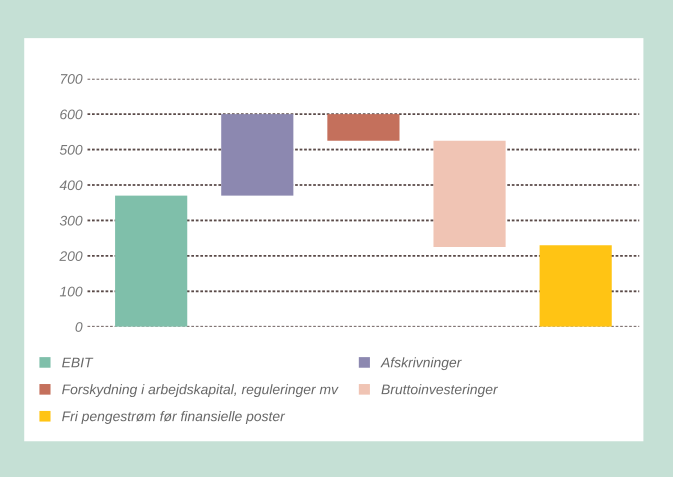 Image resolution: width=673 pixels, height=477 pixels. Describe the element at coordinates (71, 291) in the screenshot. I see `y-tick-label: 100` at that location.